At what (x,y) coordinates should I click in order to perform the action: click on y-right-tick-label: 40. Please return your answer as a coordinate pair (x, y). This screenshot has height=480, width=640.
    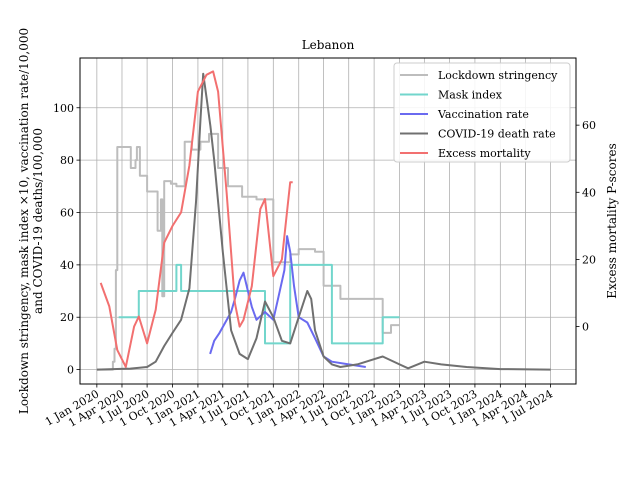
    Looking at the image, I should click on (589, 192).